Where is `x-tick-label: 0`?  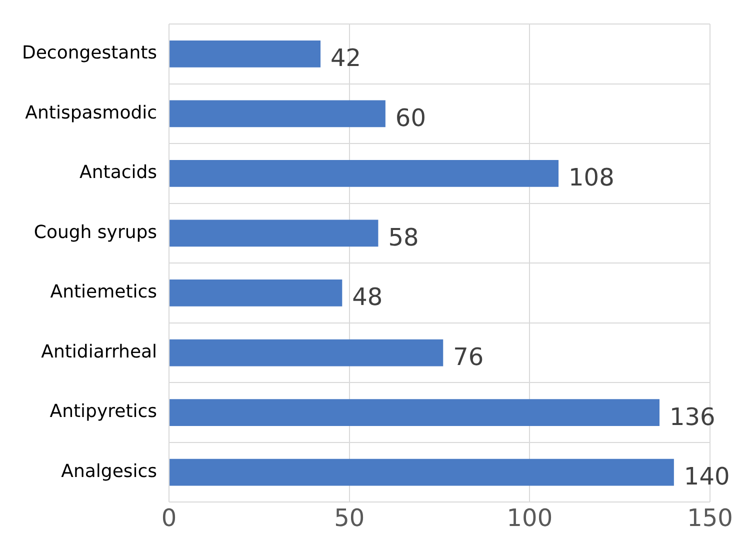
x-tick-label: 0 is located at coordinates (169, 518).